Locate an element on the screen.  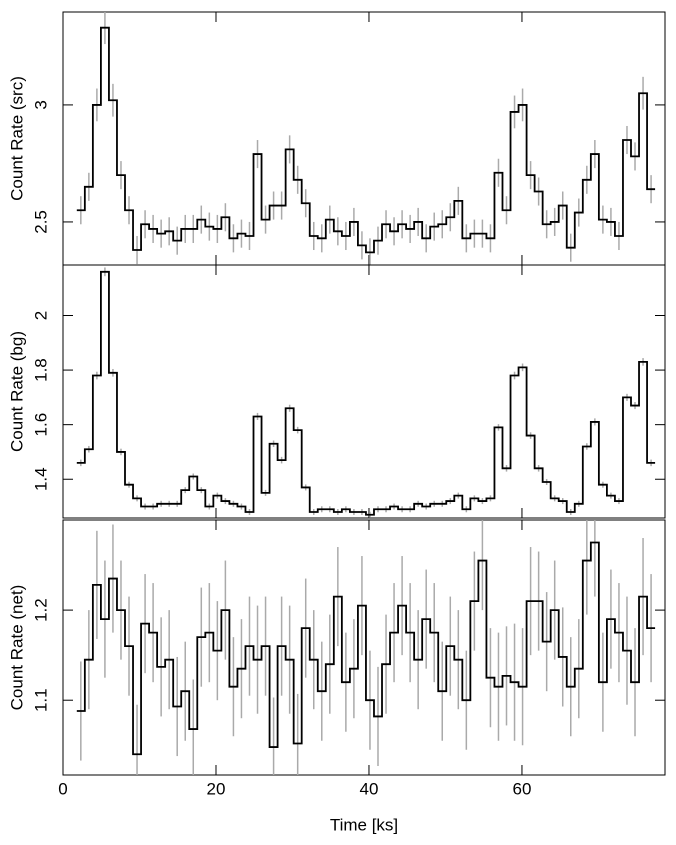
y-tick-label: 1.8 is located at coordinates (40, 370).